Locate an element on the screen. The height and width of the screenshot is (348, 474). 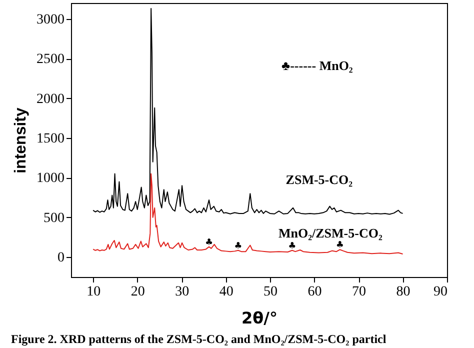
y-tick-label: 1500 is located at coordinates (50, 139).